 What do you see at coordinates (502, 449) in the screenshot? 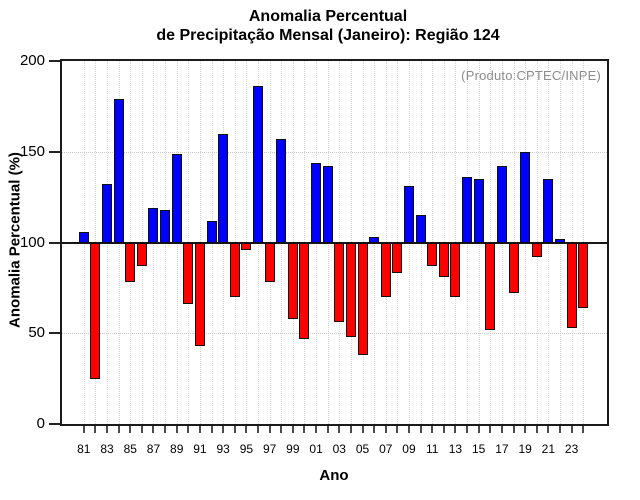
I see `x-tick-label: 17` at bounding box center [502, 449].